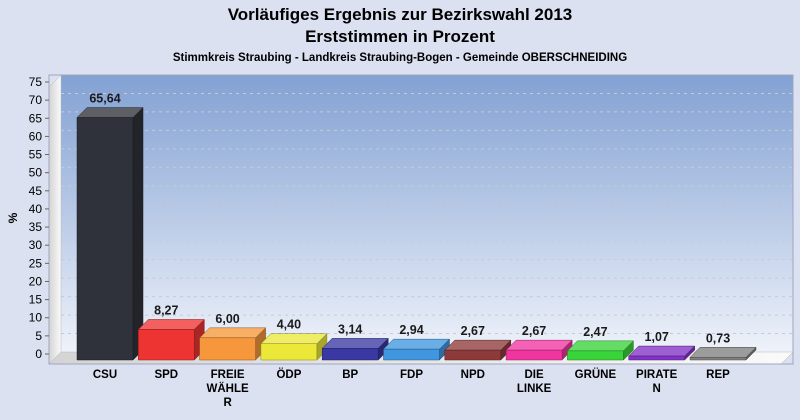 This screenshot has height=420, width=800. I want to click on y-tick-label: 70, so click(36, 100).